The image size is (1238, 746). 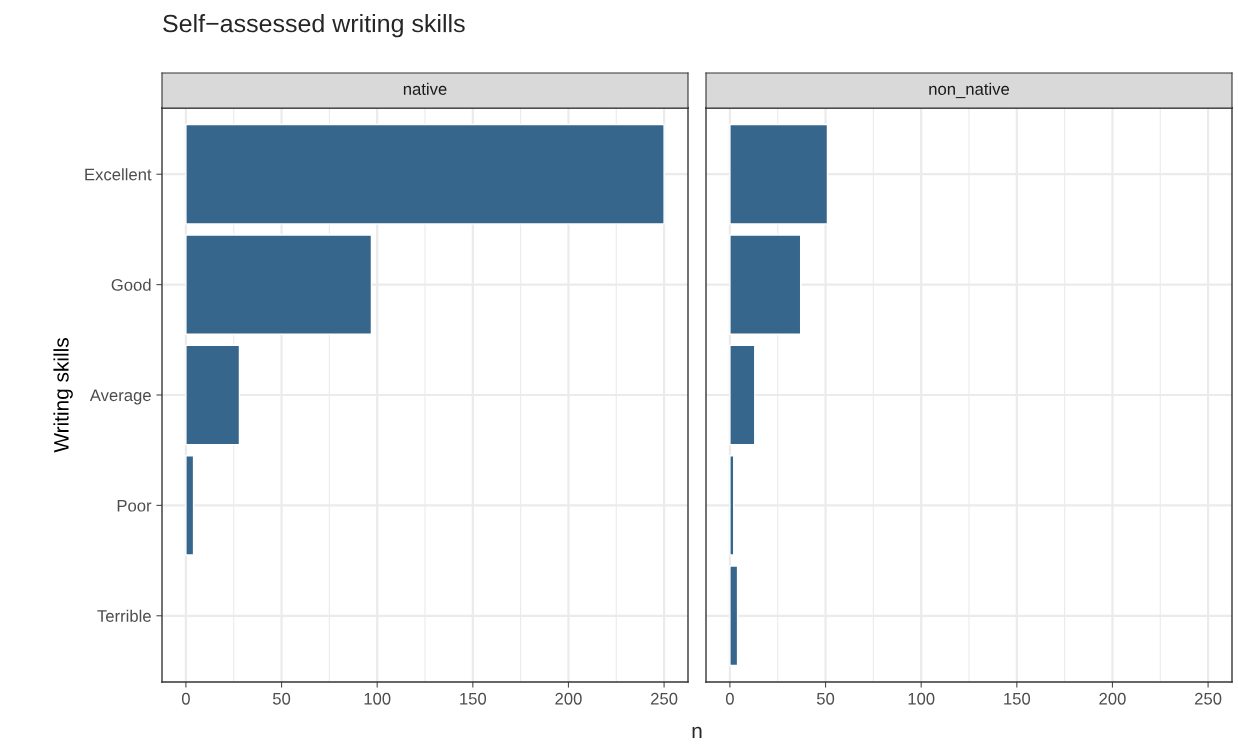 I want to click on y-tick-label: Good, so click(x=131, y=284).